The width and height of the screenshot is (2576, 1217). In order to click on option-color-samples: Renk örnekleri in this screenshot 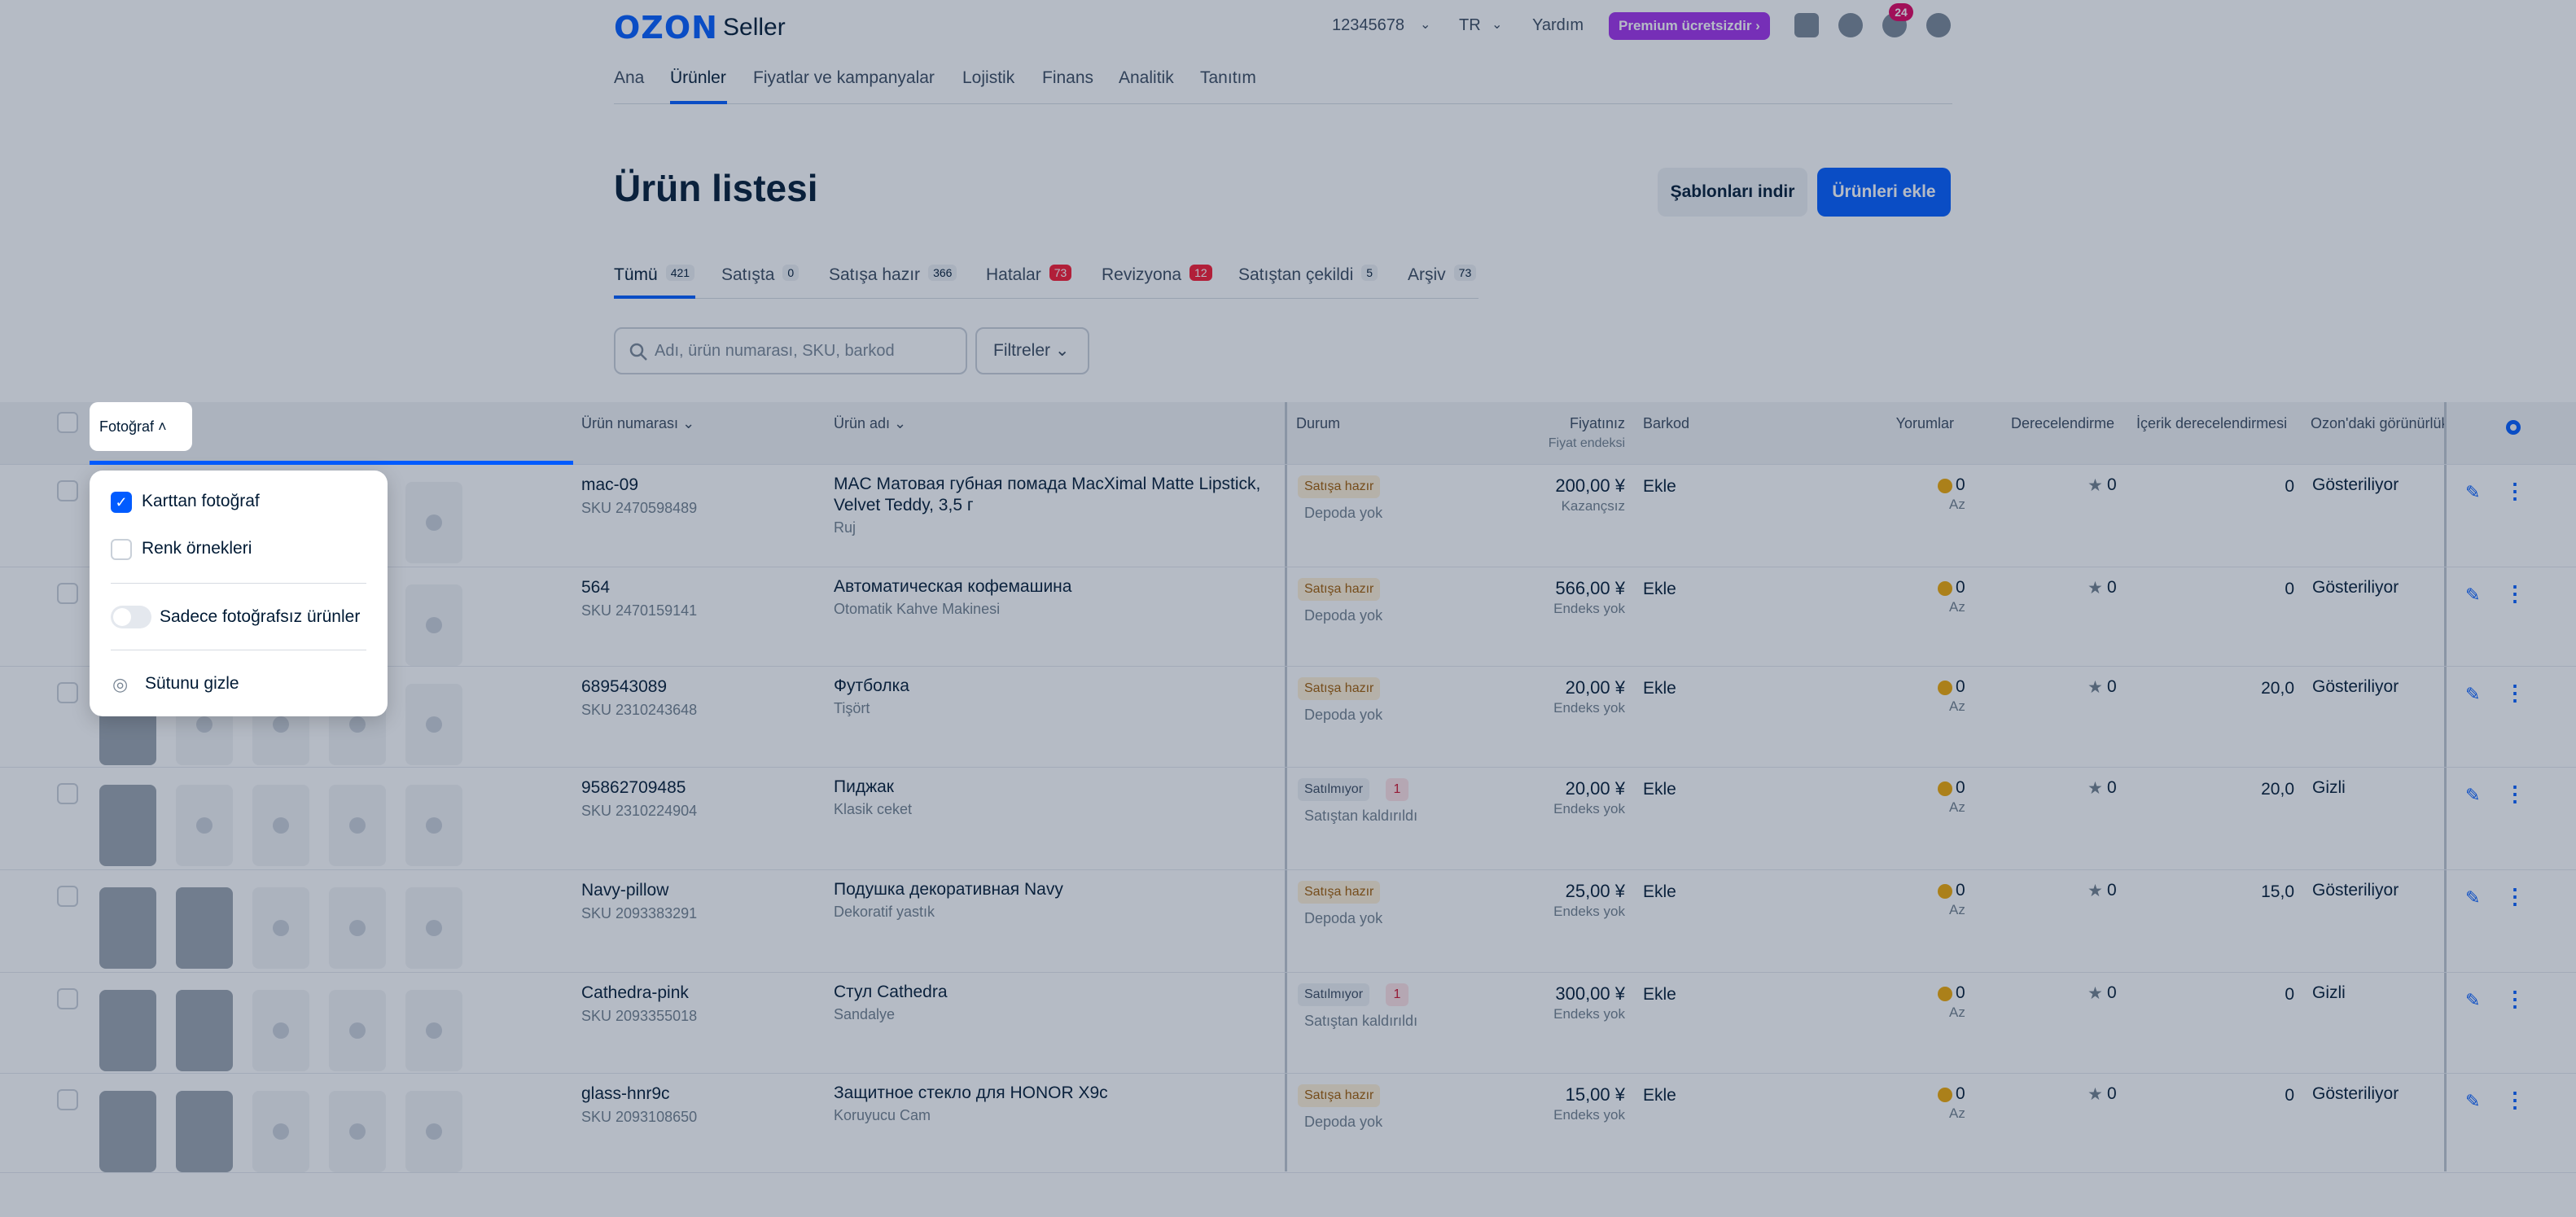, I will do `click(197, 548)`.